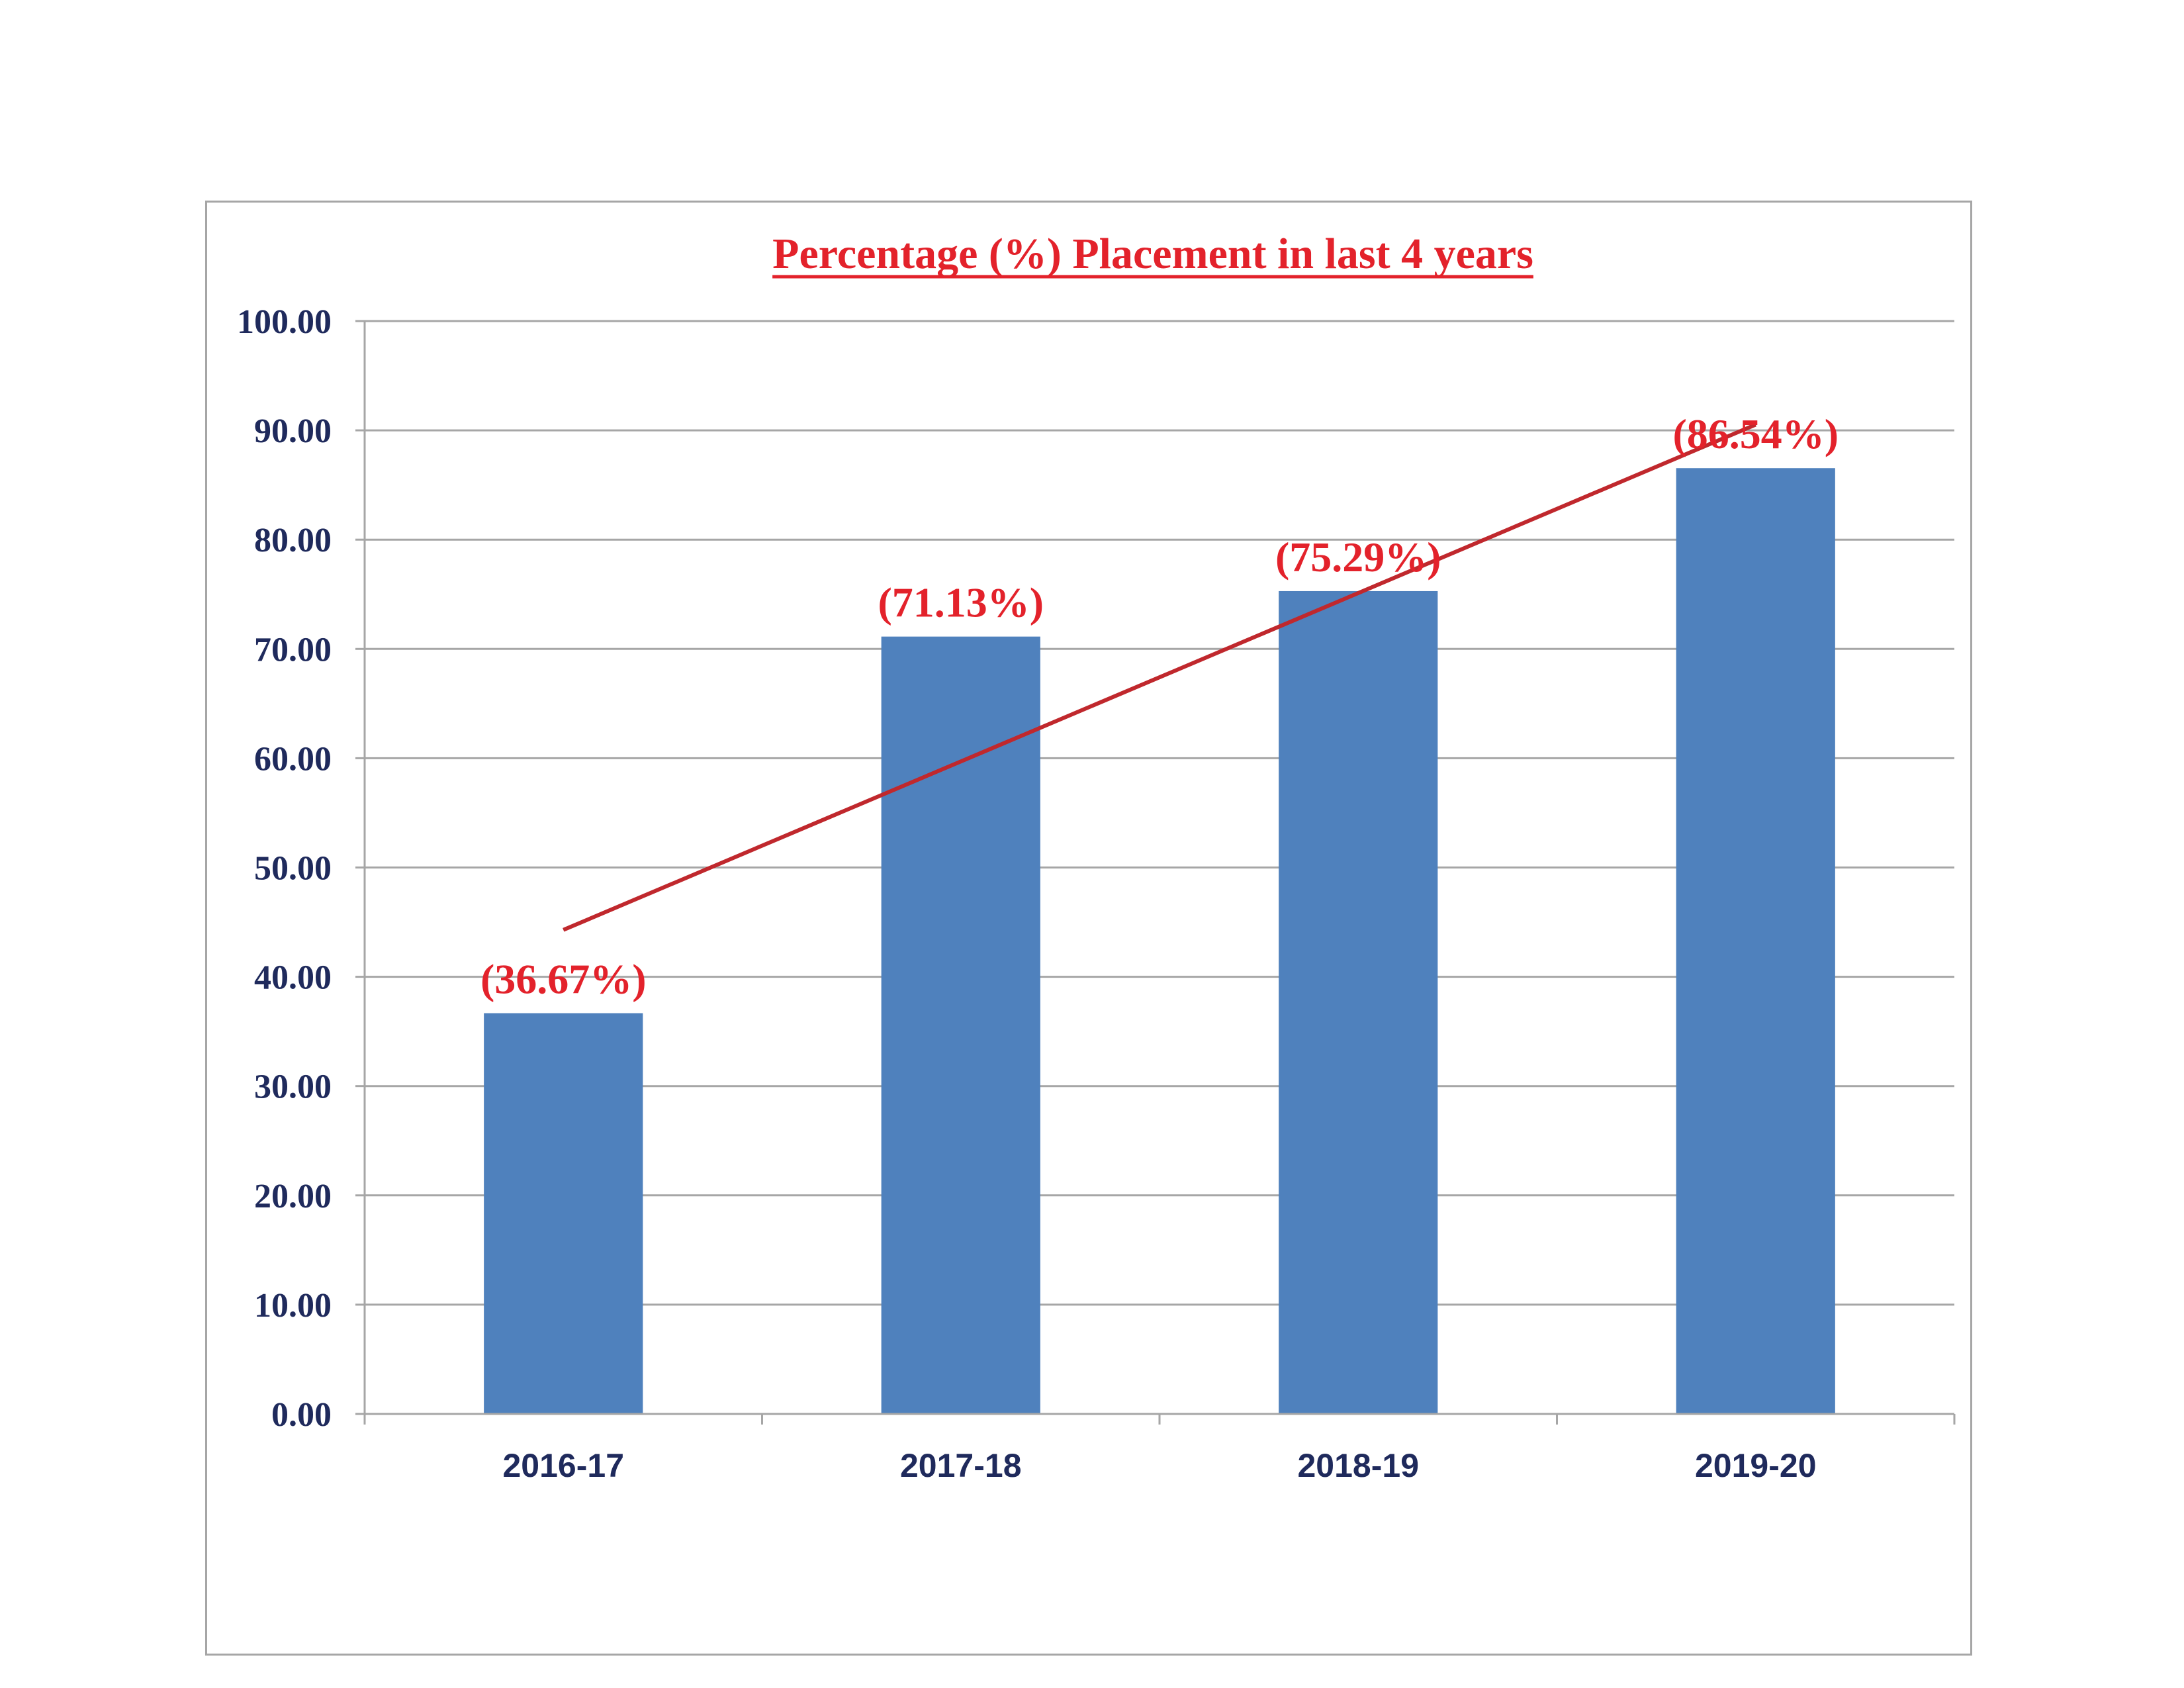  What do you see at coordinates (563, 979) in the screenshot?
I see `data-label: (36.67%)` at bounding box center [563, 979].